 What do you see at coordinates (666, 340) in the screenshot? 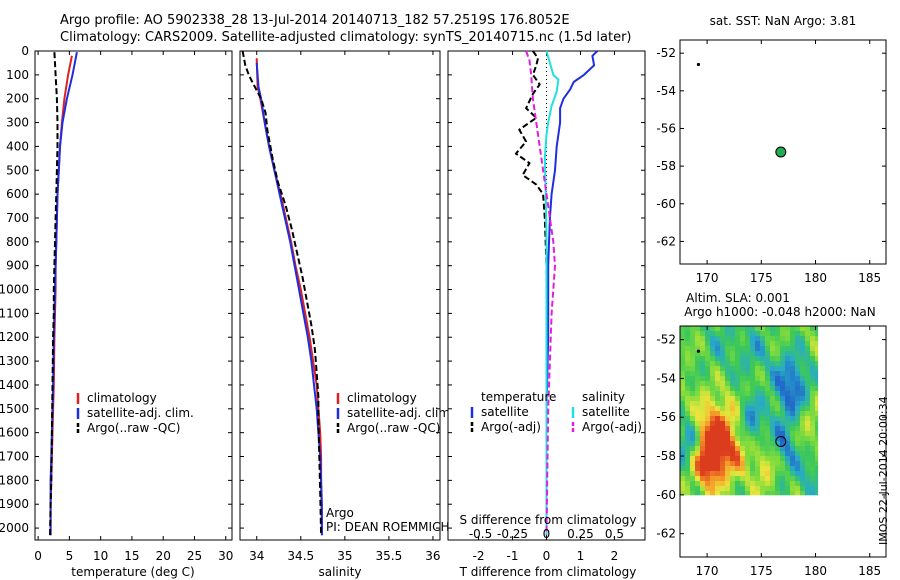
I see `map_sla-ytick-label: -52` at bounding box center [666, 340].